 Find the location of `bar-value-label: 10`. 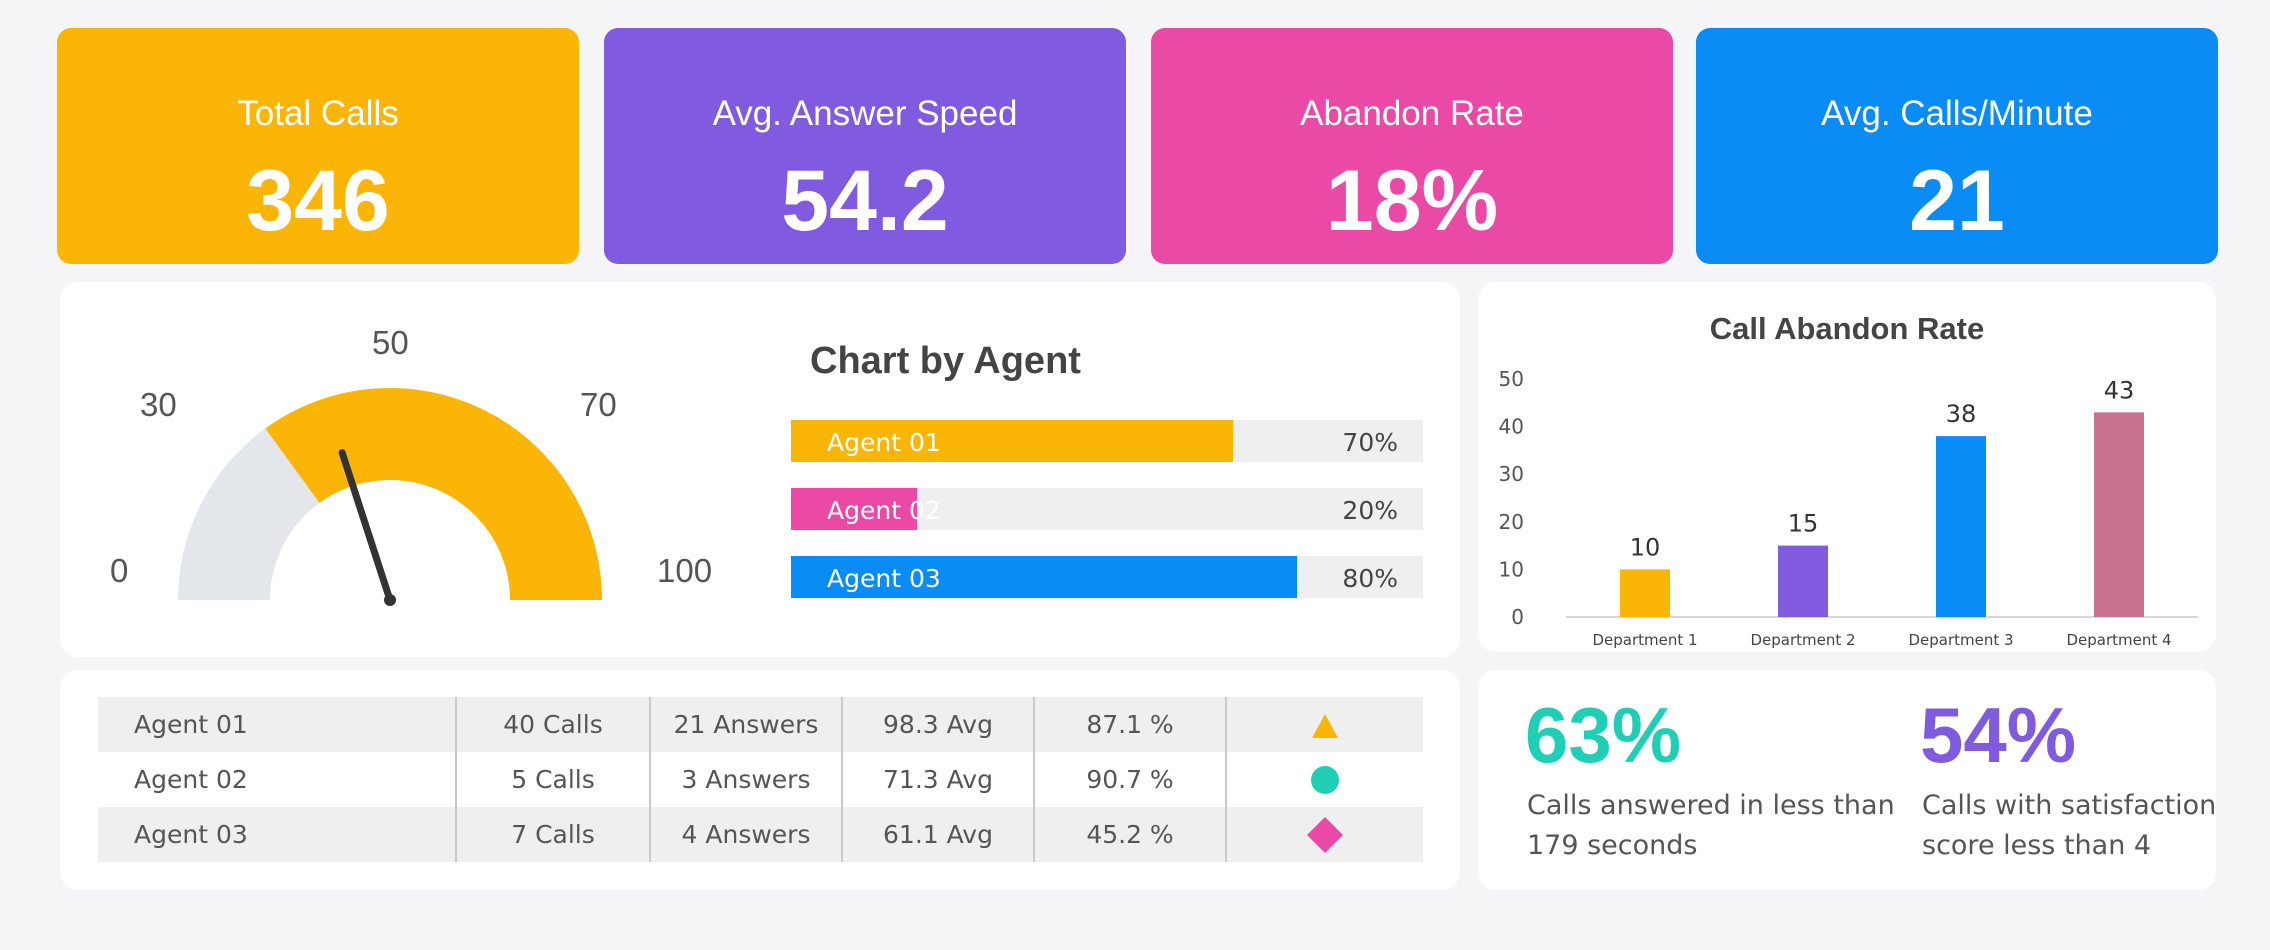

bar-value-label: 10 is located at coordinates (1645, 547).